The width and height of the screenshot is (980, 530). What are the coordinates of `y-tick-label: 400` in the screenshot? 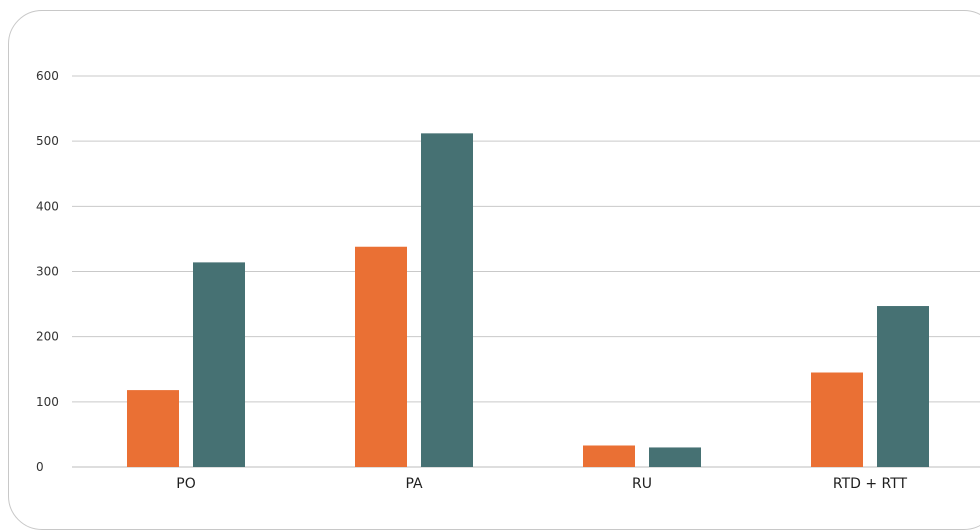 It's located at (47, 206).